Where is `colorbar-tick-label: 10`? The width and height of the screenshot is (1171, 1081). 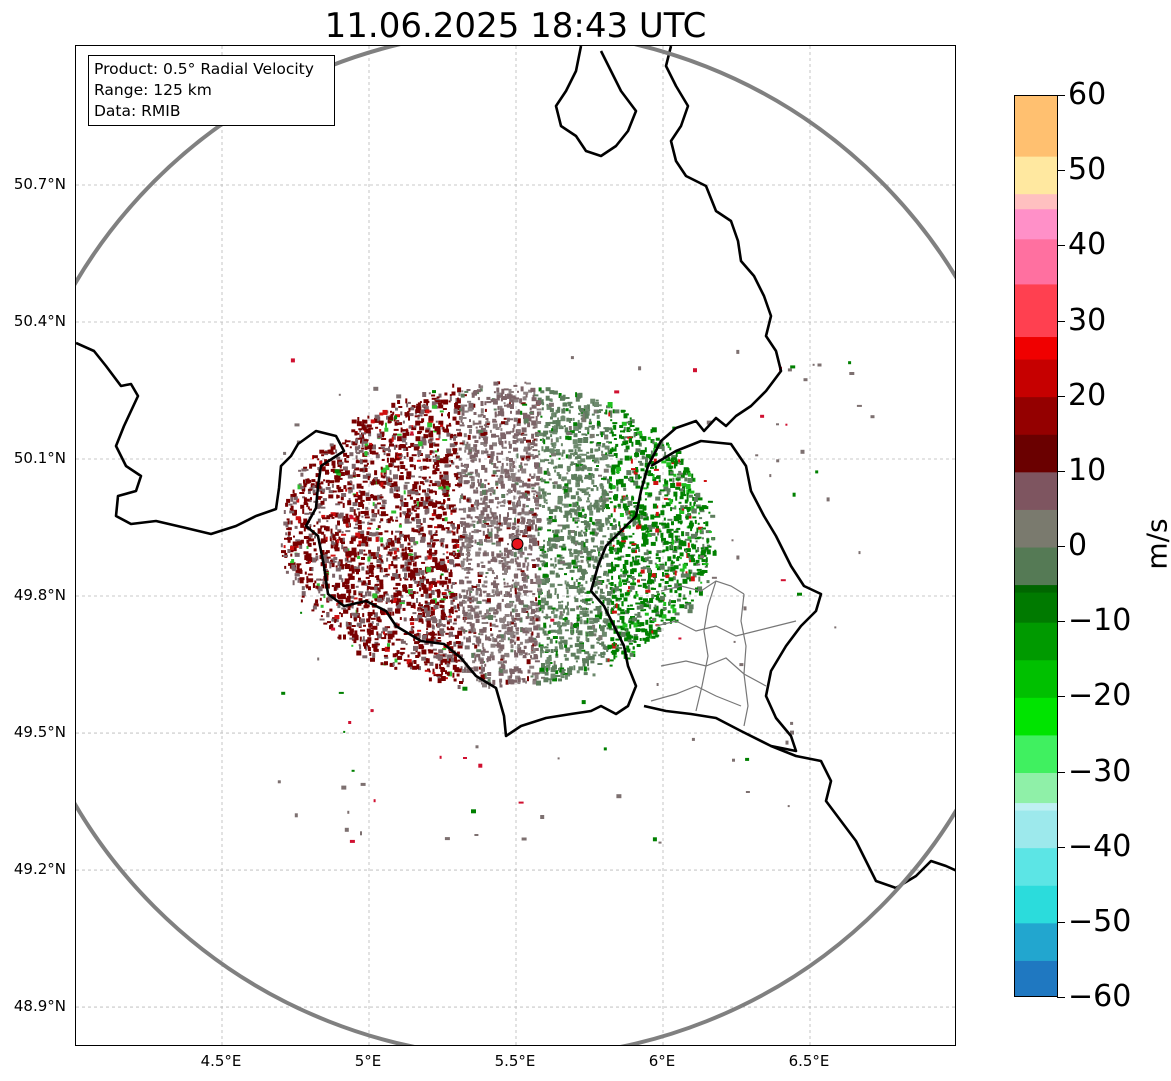
colorbar-tick-label: 10 is located at coordinates (1087, 470).